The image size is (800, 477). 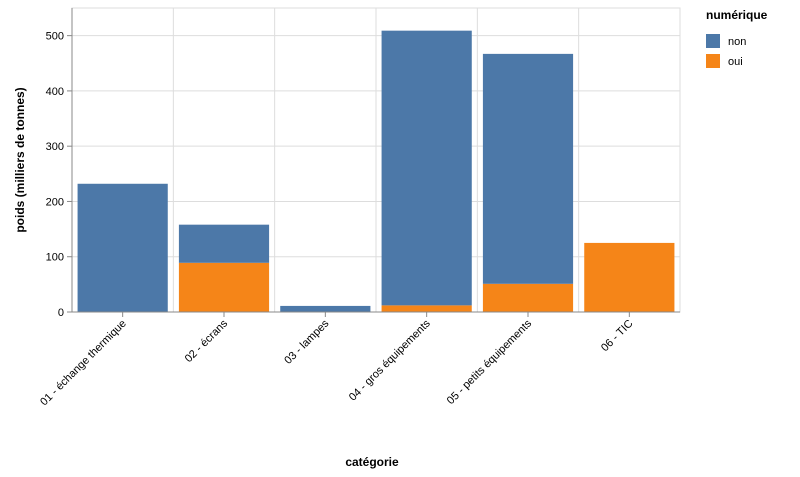 What do you see at coordinates (55, 92) in the screenshot?
I see `y-tick-label: 400` at bounding box center [55, 92].